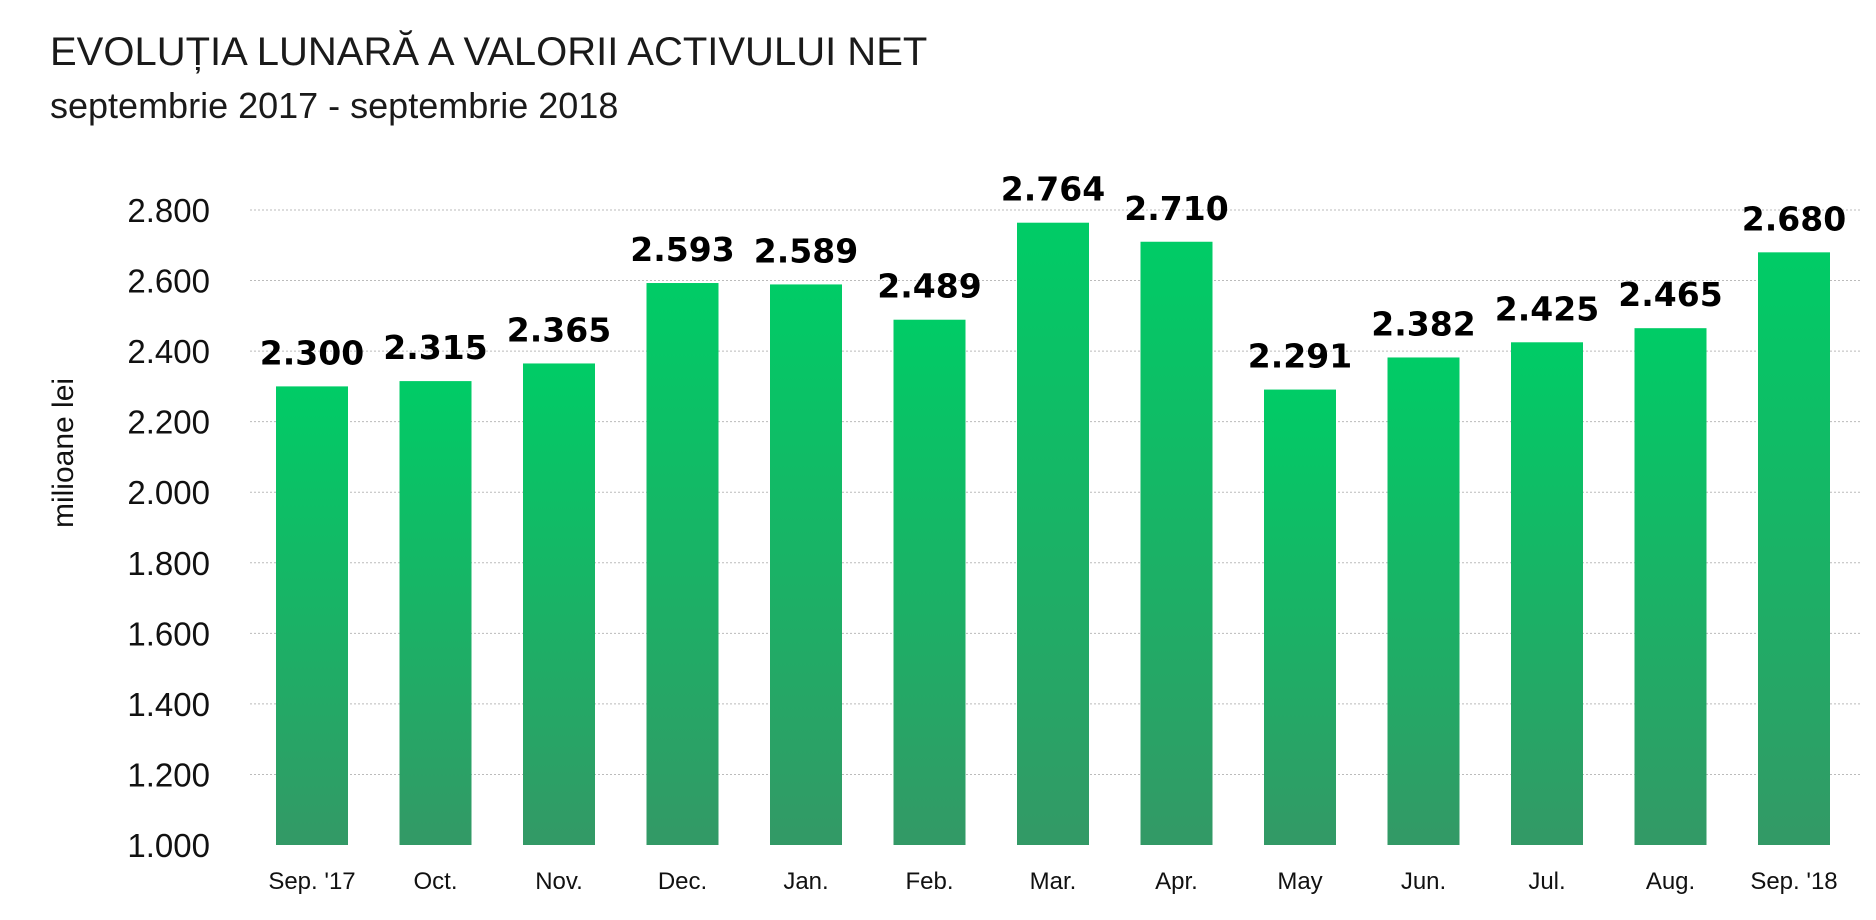 The height and width of the screenshot is (920, 1876). Describe the element at coordinates (1794, 218) in the screenshot. I see `data-label: 2.680` at that location.